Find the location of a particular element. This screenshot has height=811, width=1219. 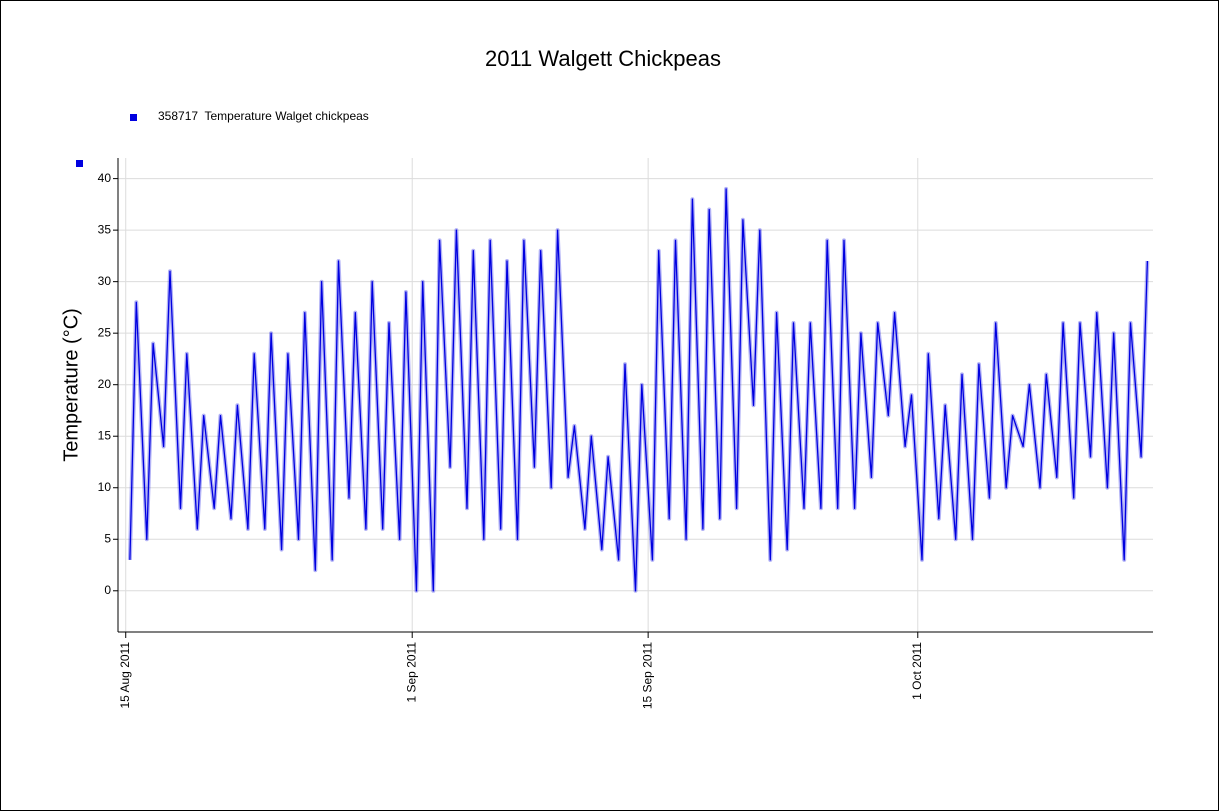

chart-title: 2011 Walgett Chickpeas is located at coordinates (603, 58).